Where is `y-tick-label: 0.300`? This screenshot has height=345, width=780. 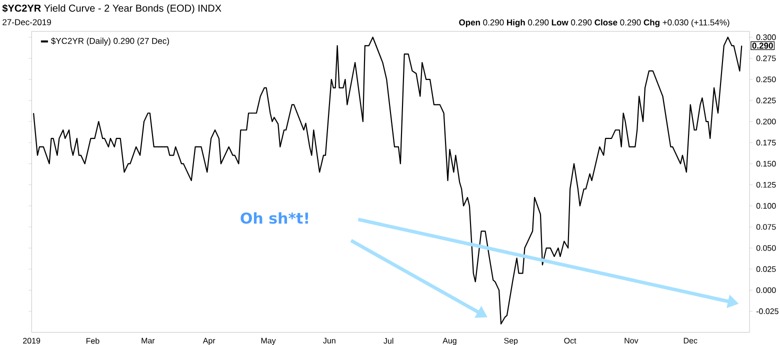
y-tick-label: 0.300 is located at coordinates (766, 37).